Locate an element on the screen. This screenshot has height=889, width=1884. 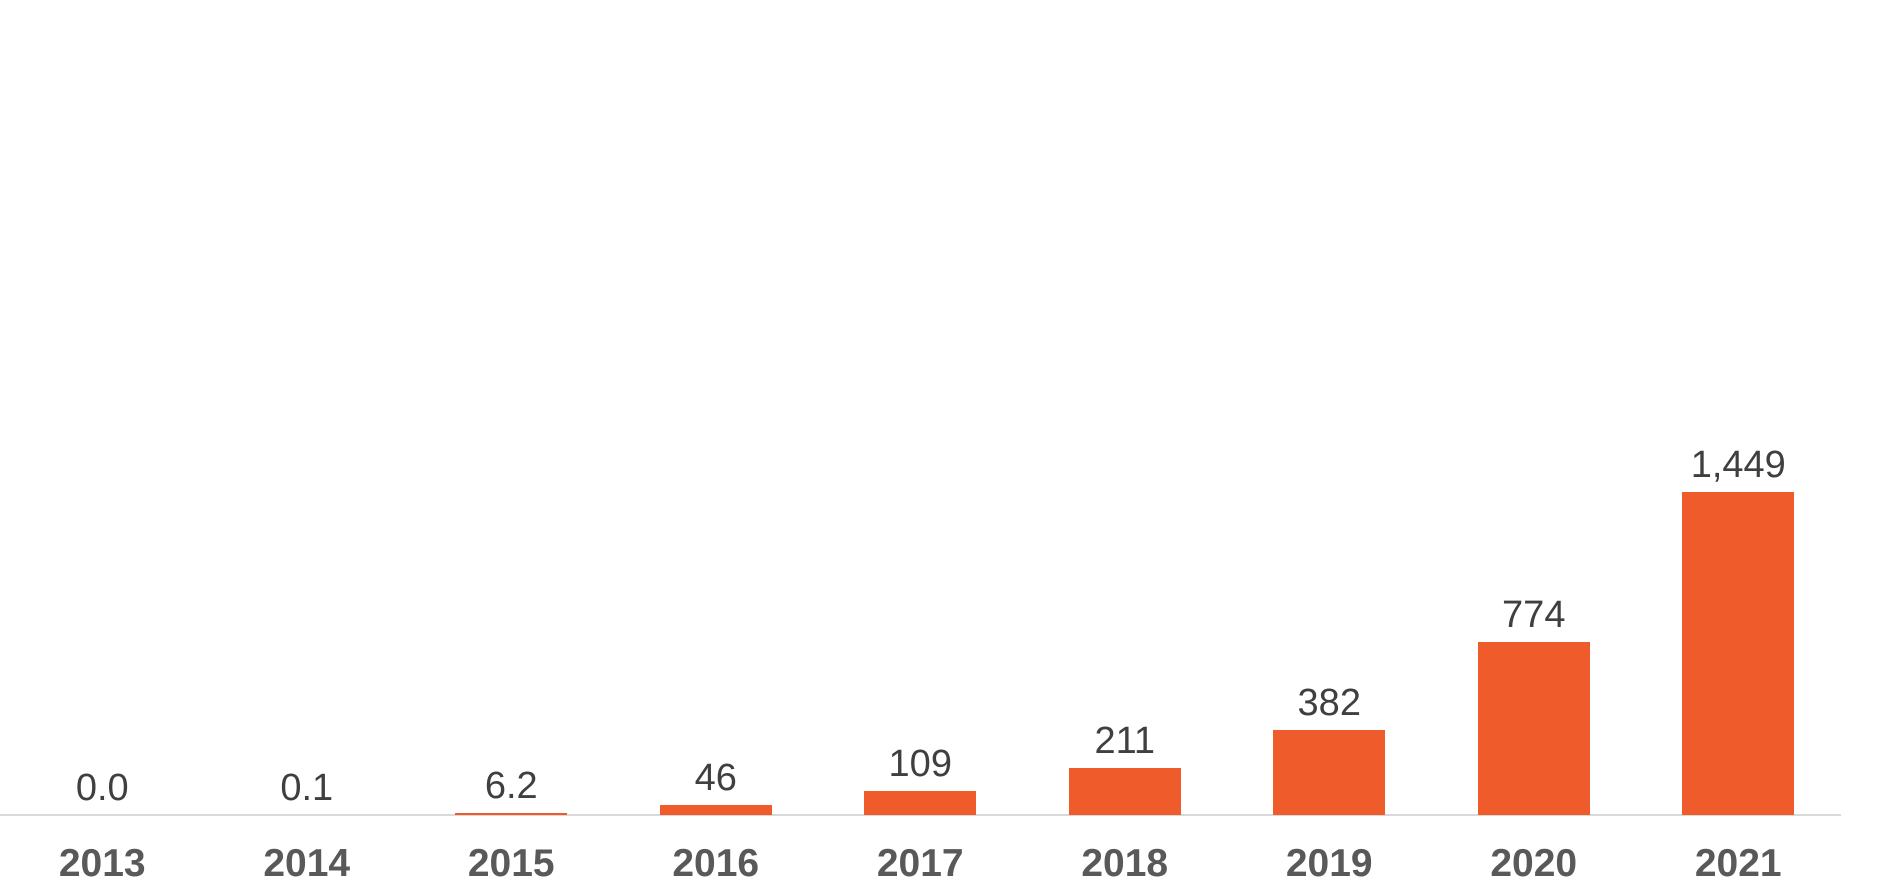
bar-2020 is located at coordinates (1533, 728).